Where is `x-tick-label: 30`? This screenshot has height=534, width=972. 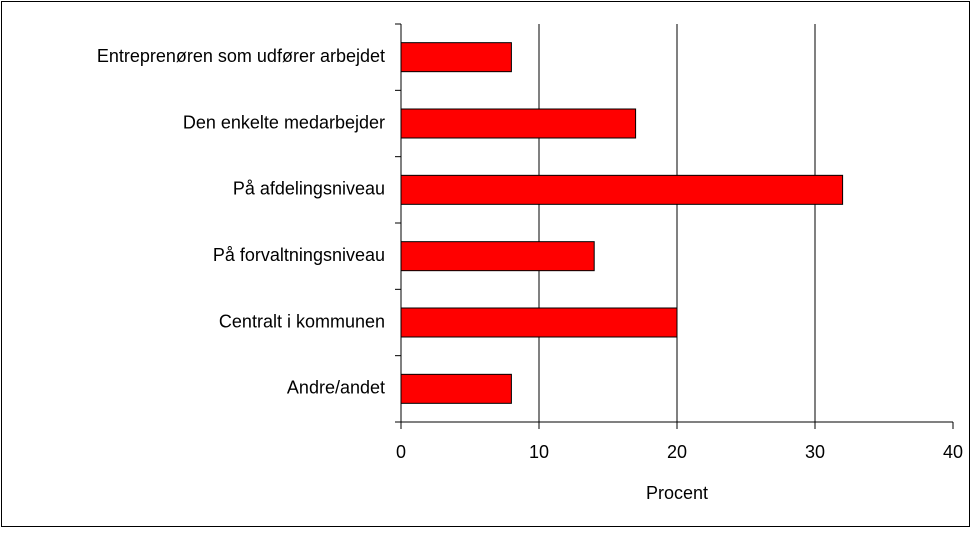
x-tick-label: 30 is located at coordinates (815, 452).